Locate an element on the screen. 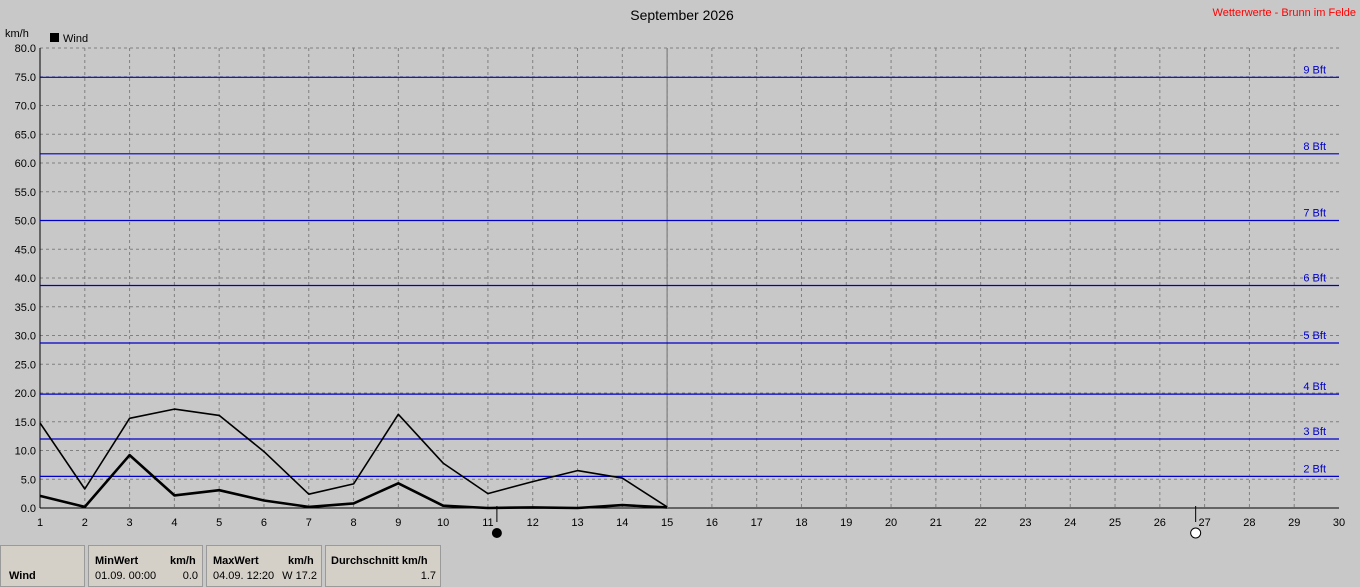  full-moon-icon is located at coordinates (1196, 533).